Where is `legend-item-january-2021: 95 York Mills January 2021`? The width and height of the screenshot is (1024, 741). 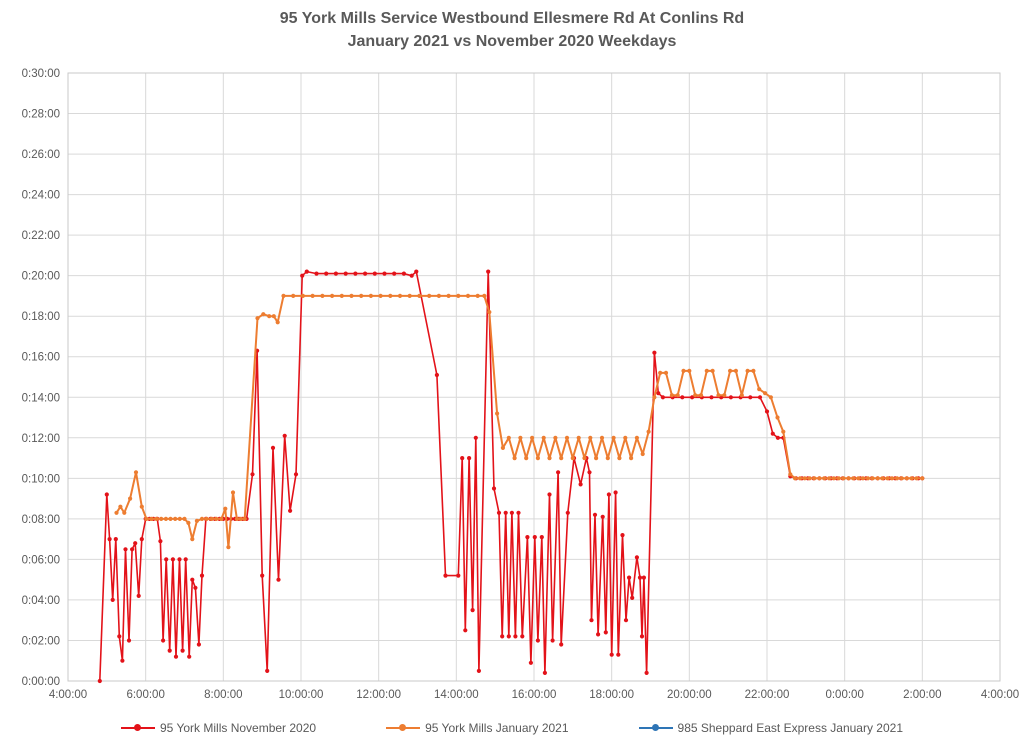 legend-item-january-2021: 95 York Mills January 2021 is located at coordinates (477, 728).